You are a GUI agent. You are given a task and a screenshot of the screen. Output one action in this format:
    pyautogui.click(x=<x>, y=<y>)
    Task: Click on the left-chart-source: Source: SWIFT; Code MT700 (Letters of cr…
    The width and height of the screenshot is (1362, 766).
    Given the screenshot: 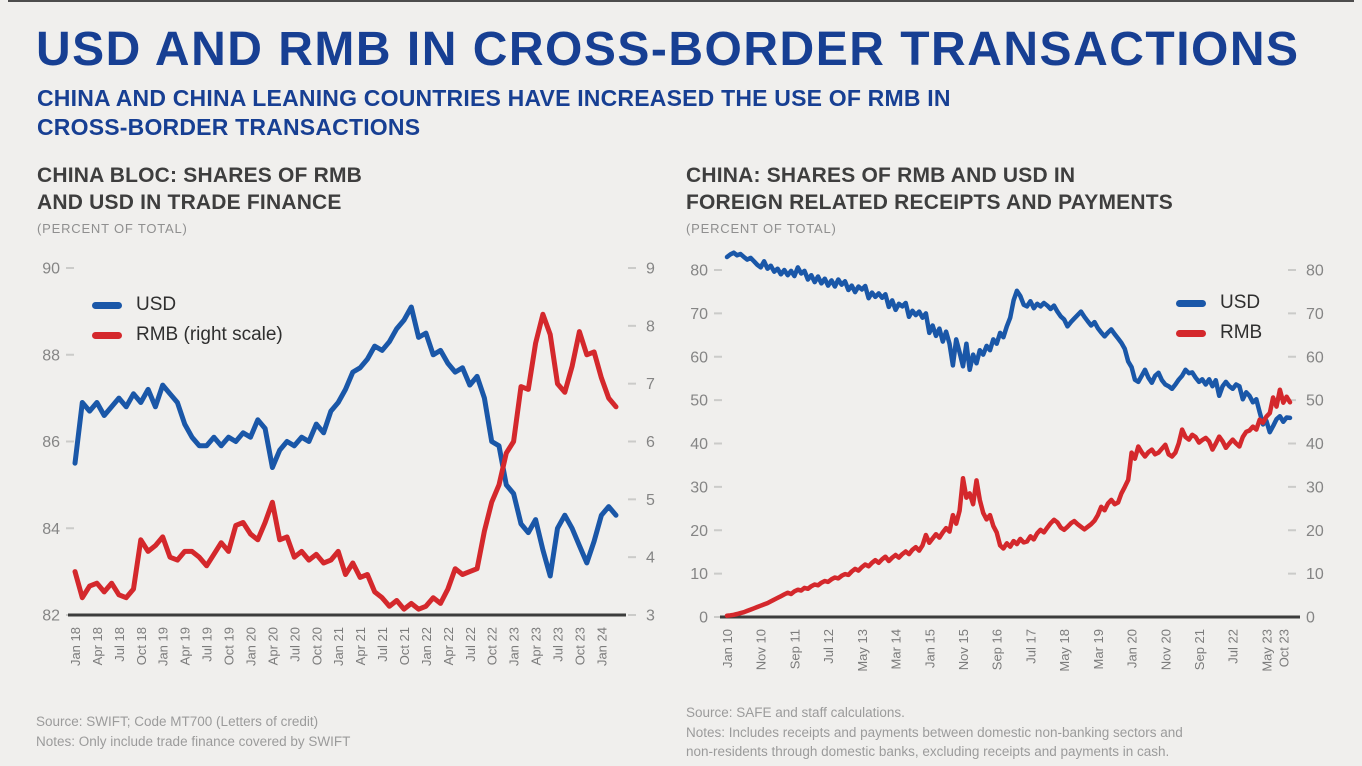 What is the action you would take?
    pyautogui.click(x=177, y=721)
    